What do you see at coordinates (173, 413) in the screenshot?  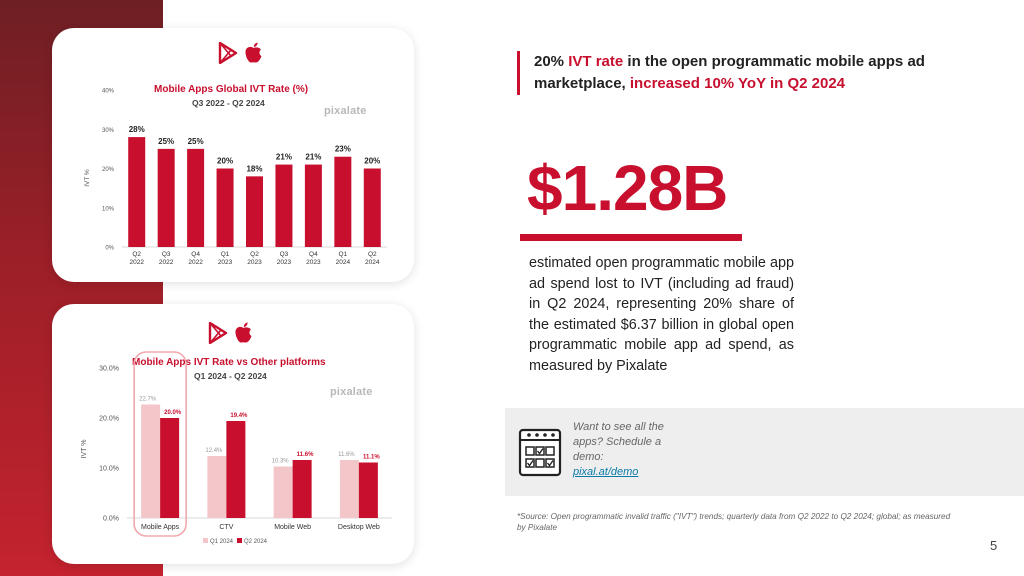 I see `bar-value-label: 20.0%` at bounding box center [173, 413].